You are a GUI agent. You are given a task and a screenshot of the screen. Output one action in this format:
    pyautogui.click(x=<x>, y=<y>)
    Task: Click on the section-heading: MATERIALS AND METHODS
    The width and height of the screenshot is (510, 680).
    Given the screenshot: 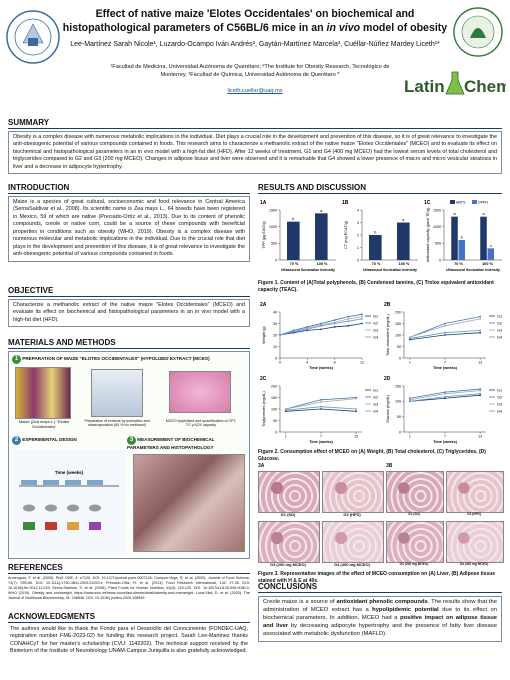 What is the action you would take?
    pyautogui.click(x=129, y=343)
    